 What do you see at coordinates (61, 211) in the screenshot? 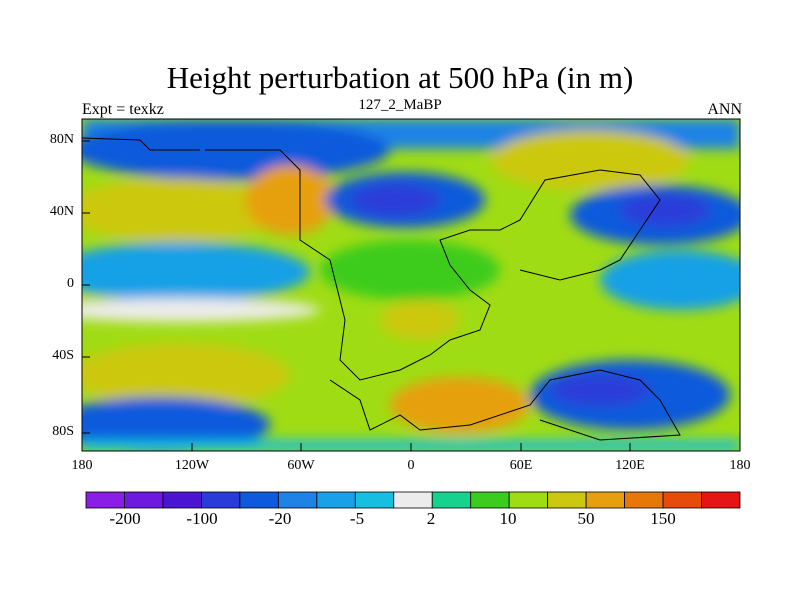
I see `lat-label-40n: 40N` at bounding box center [61, 211].